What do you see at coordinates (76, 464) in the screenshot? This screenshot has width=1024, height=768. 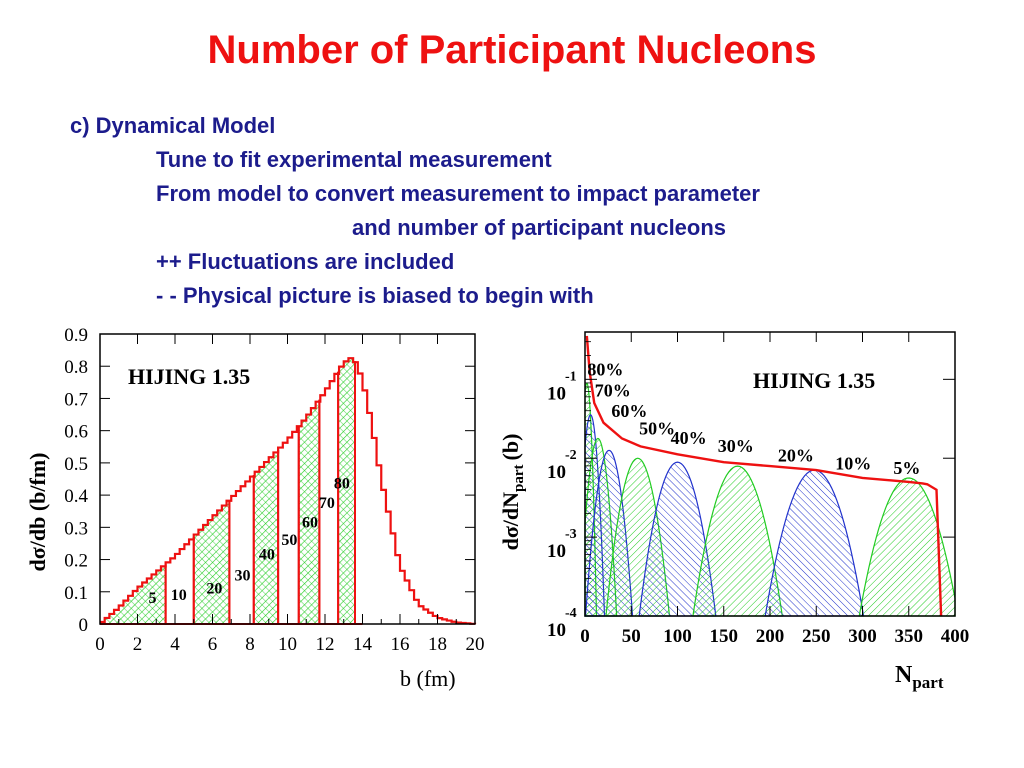 I see `y-tick-label: 0.5` at bounding box center [76, 464].